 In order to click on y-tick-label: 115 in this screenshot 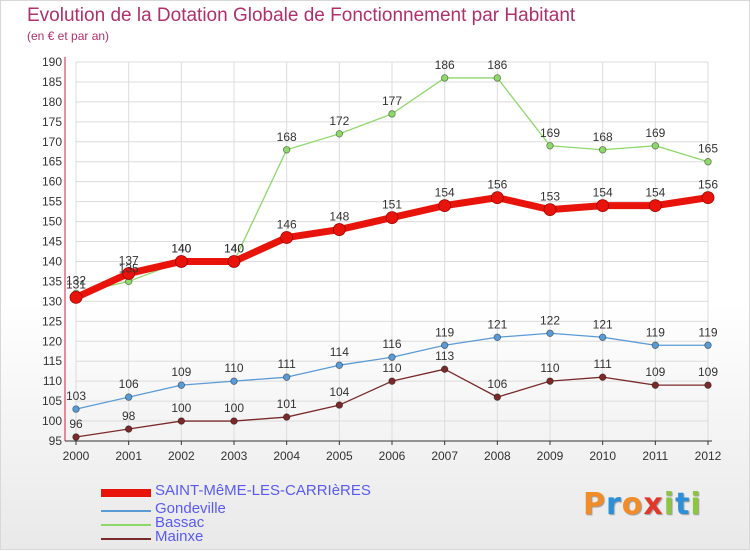, I will do `click(52, 361)`.